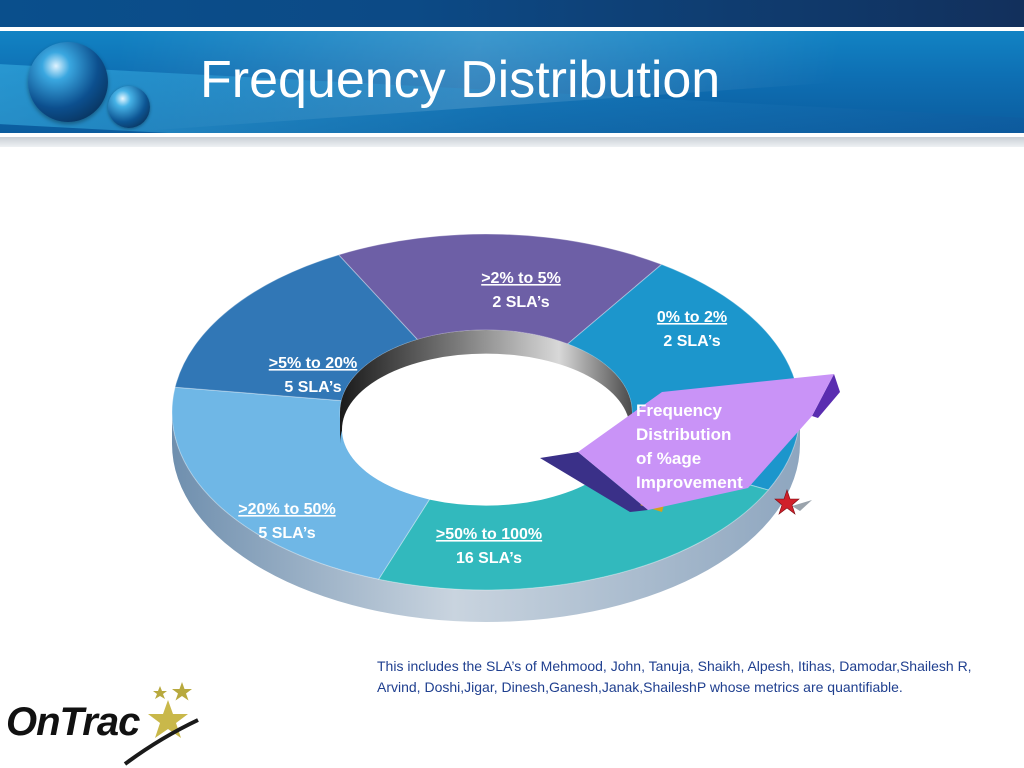  Describe the element at coordinates (512, 13) in the screenshot. I see `top-header-strip` at that location.